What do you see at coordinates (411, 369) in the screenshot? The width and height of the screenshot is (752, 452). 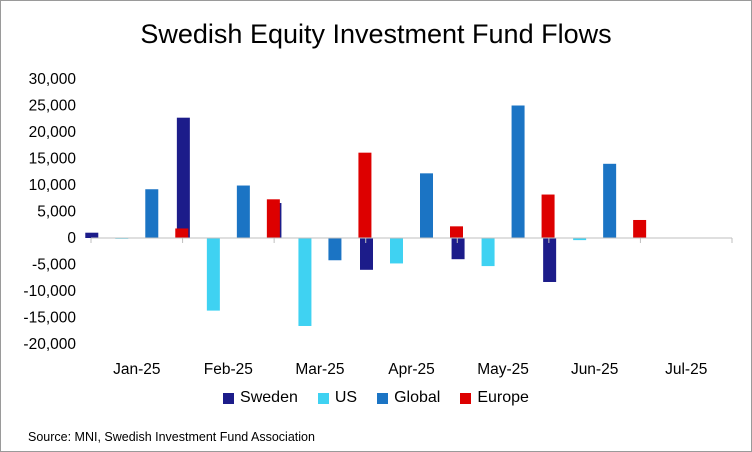 I see `x-category-label: Apr-25` at bounding box center [411, 369].